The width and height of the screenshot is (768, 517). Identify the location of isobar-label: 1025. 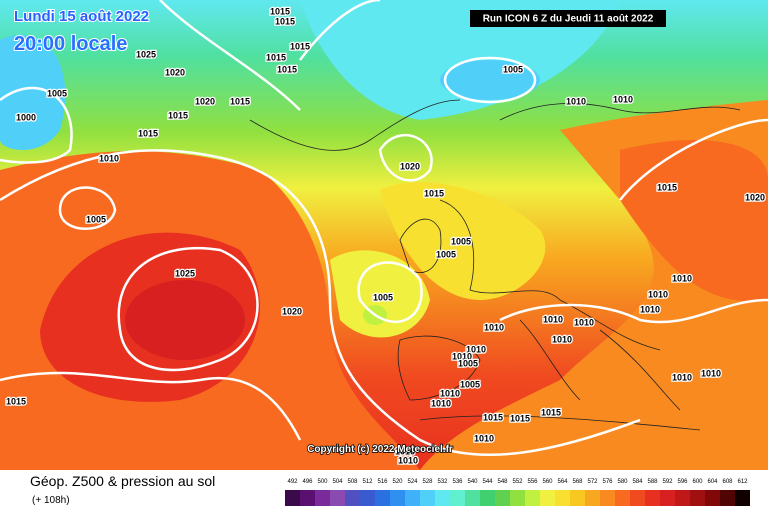
(146, 54).